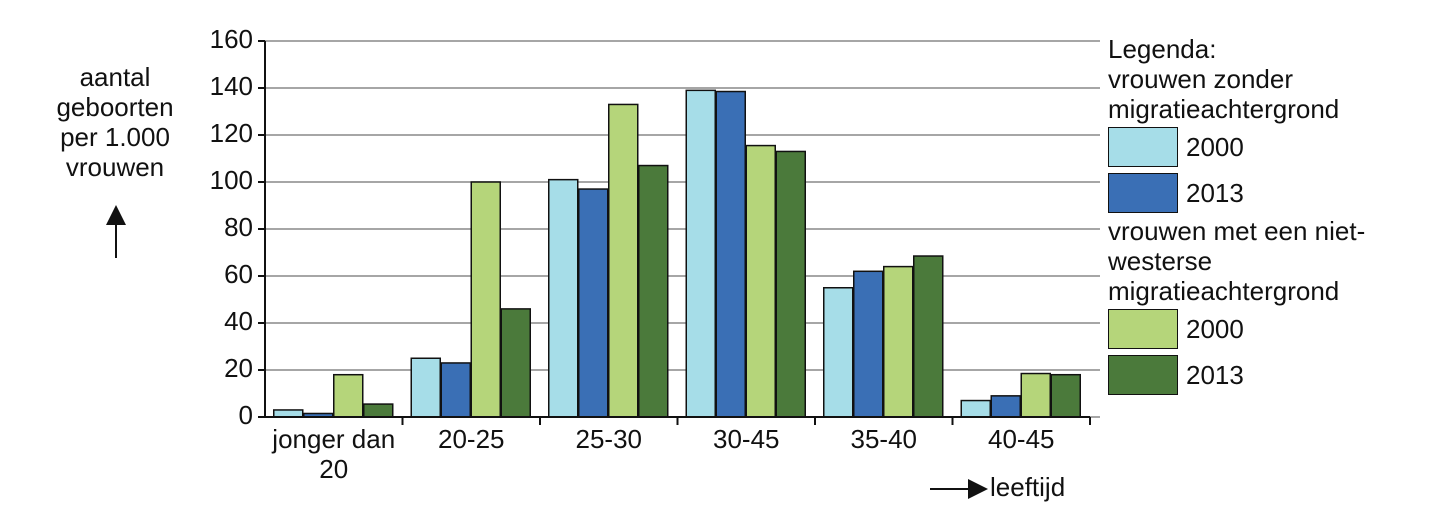 The height and width of the screenshot is (522, 1446). I want to click on x-tick-label: 40-45, so click(1021, 439).